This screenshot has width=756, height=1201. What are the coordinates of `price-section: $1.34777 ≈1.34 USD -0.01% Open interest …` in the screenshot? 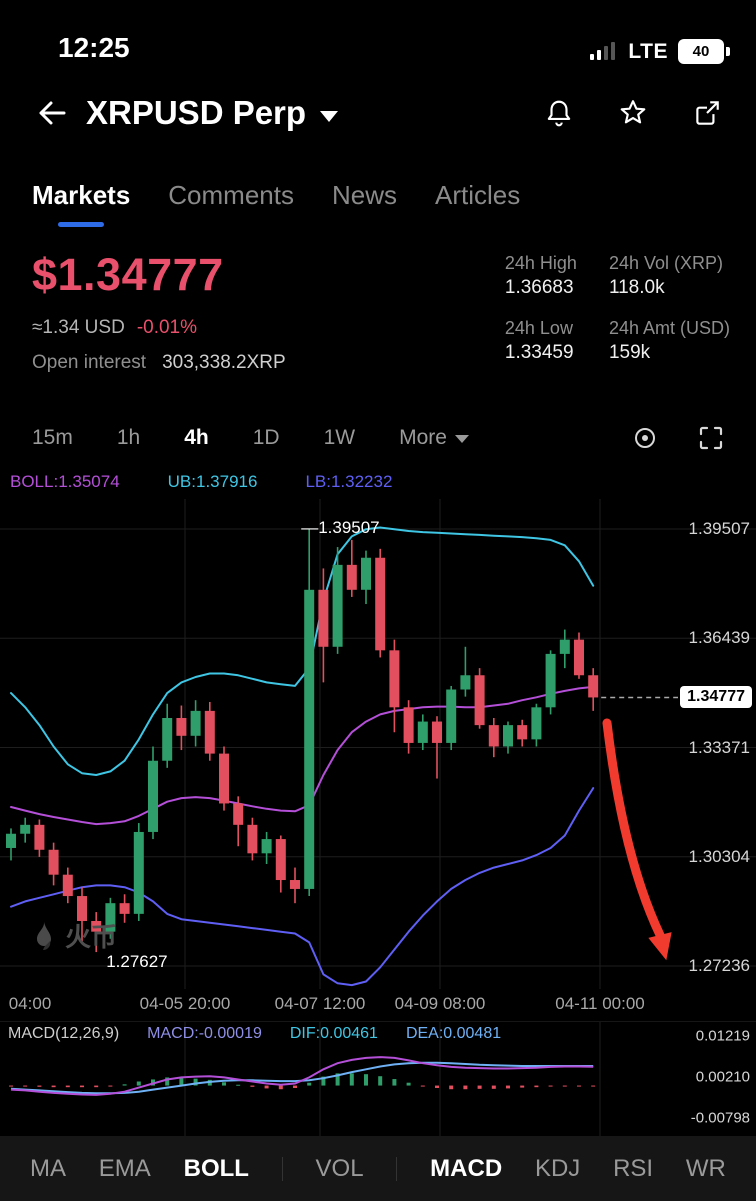 It's located at (378, 322).